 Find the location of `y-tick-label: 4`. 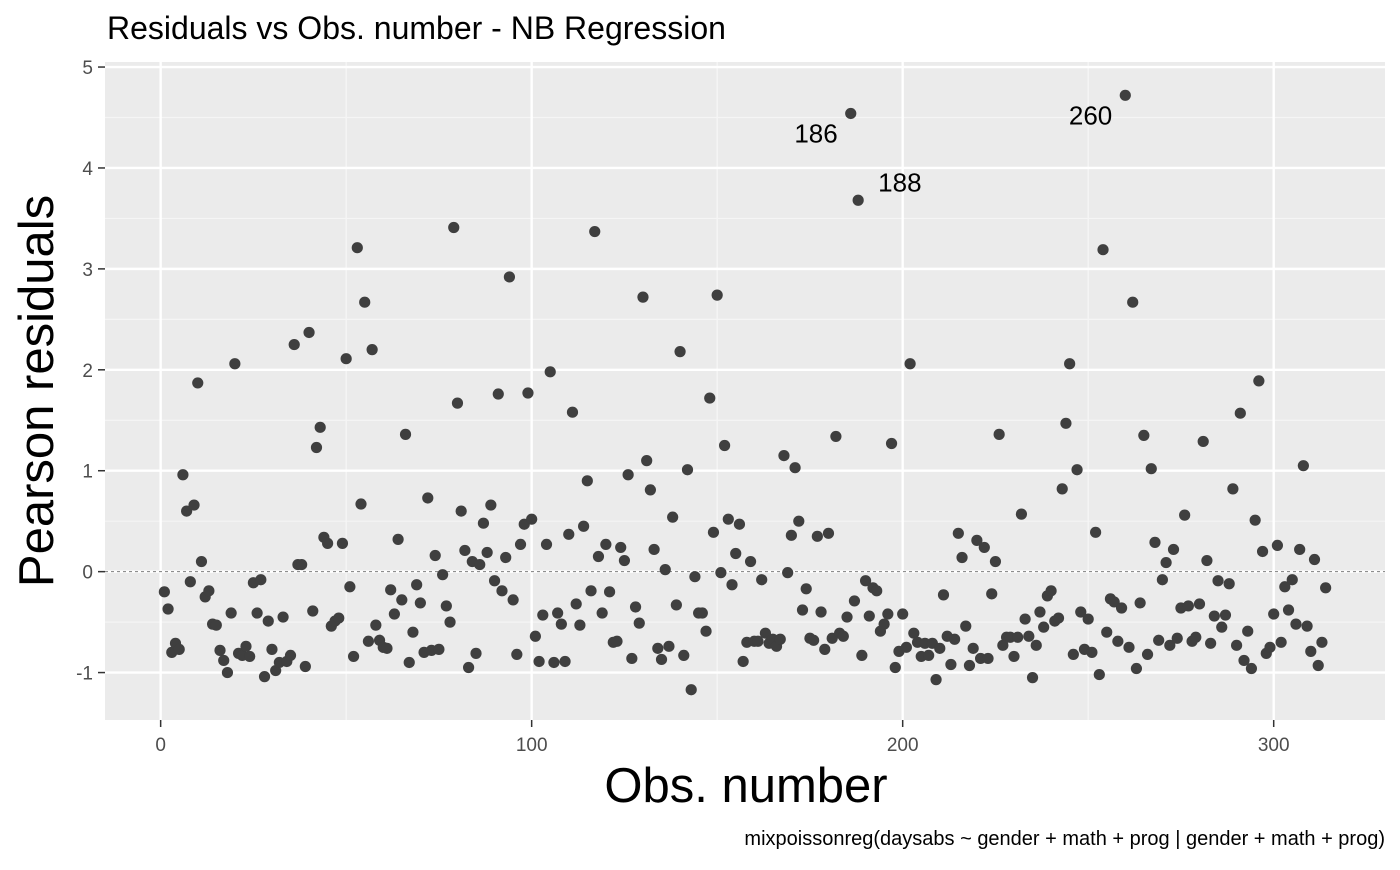

y-tick-label: 4 is located at coordinates (87, 169).